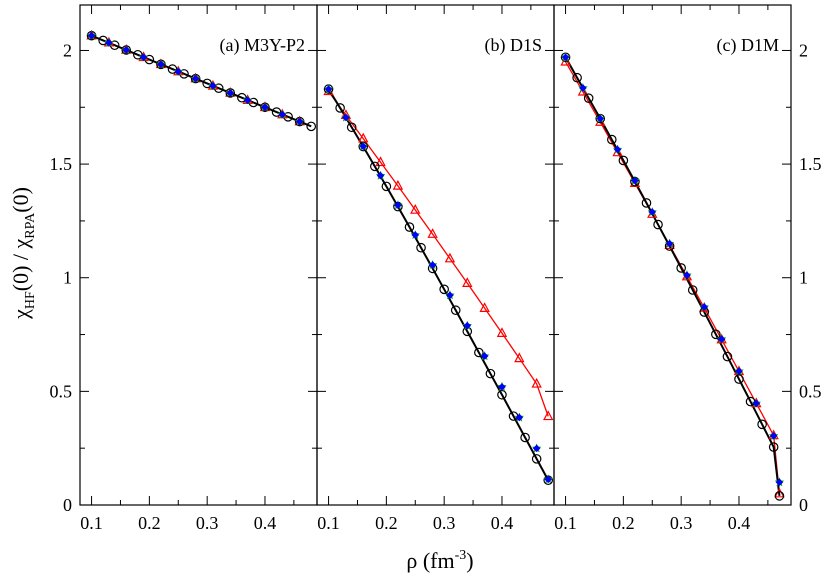 The image size is (830, 577). I want to click on panel-title: (b) D1S, so click(514, 45).